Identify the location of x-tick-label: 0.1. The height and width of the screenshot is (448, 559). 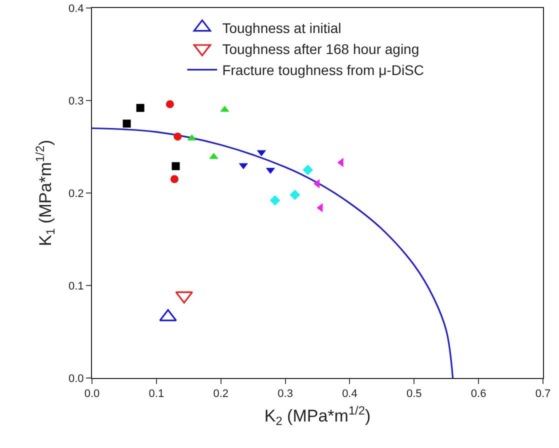
(156, 394).